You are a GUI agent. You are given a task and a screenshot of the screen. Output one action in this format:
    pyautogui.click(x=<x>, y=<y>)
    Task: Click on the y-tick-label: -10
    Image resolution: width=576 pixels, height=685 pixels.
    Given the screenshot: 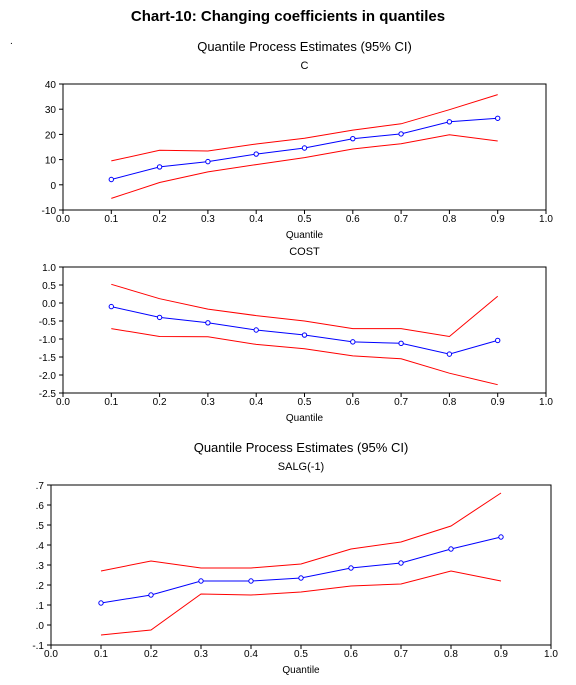 What is the action you would take?
    pyautogui.click(x=49, y=211)
    